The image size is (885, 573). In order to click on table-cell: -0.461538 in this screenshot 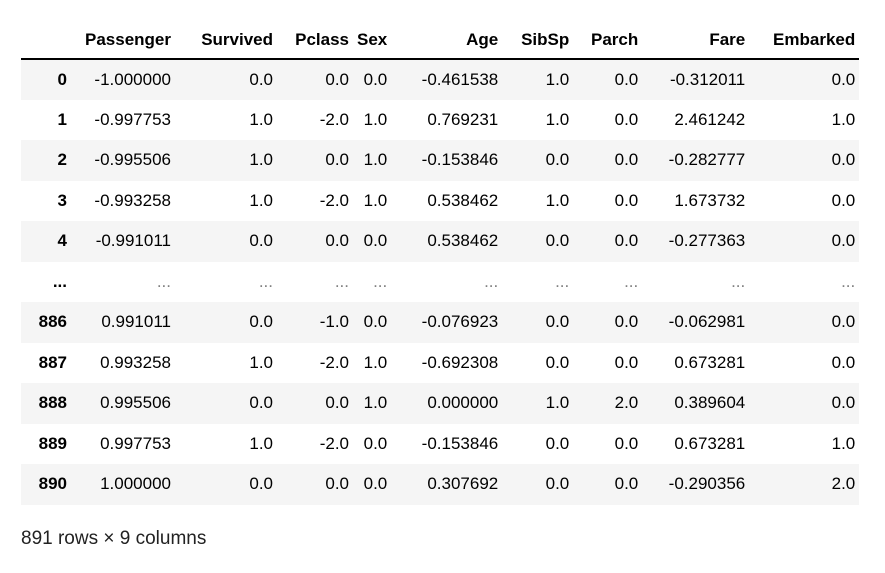, I will do `click(460, 79)`.